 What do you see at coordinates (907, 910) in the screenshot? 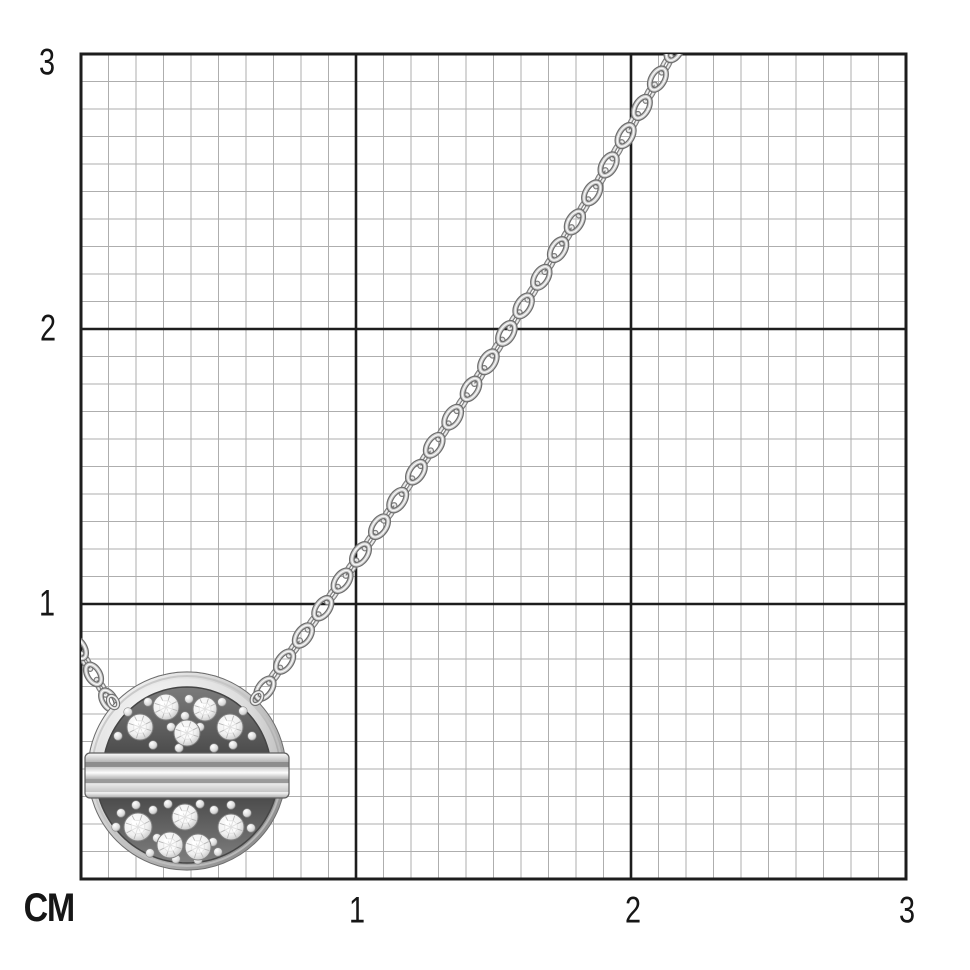
I see `x-axis-label-3: 3` at bounding box center [907, 910].